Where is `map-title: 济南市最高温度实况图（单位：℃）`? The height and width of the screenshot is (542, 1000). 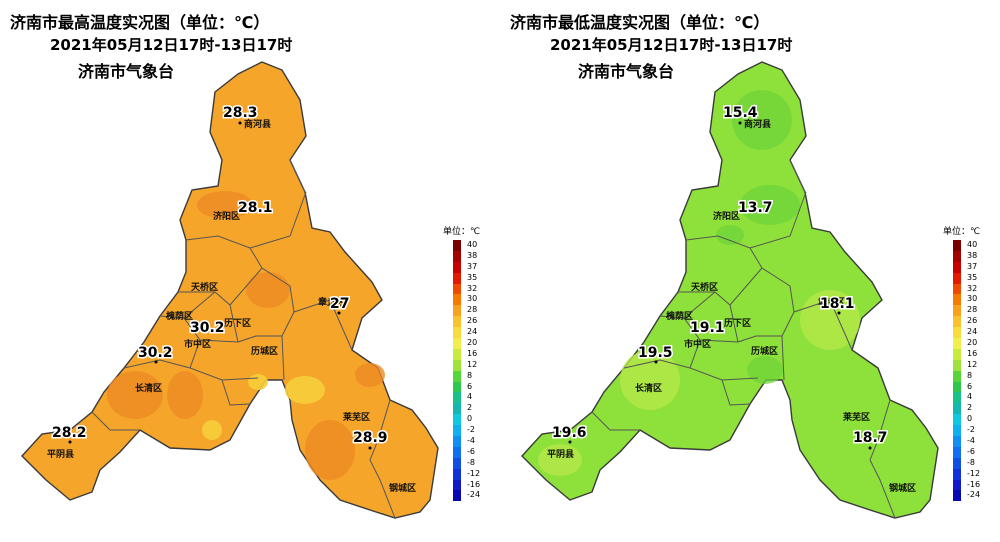 map-title: 济南市最高温度实况图（单位：℃） is located at coordinates (140, 22).